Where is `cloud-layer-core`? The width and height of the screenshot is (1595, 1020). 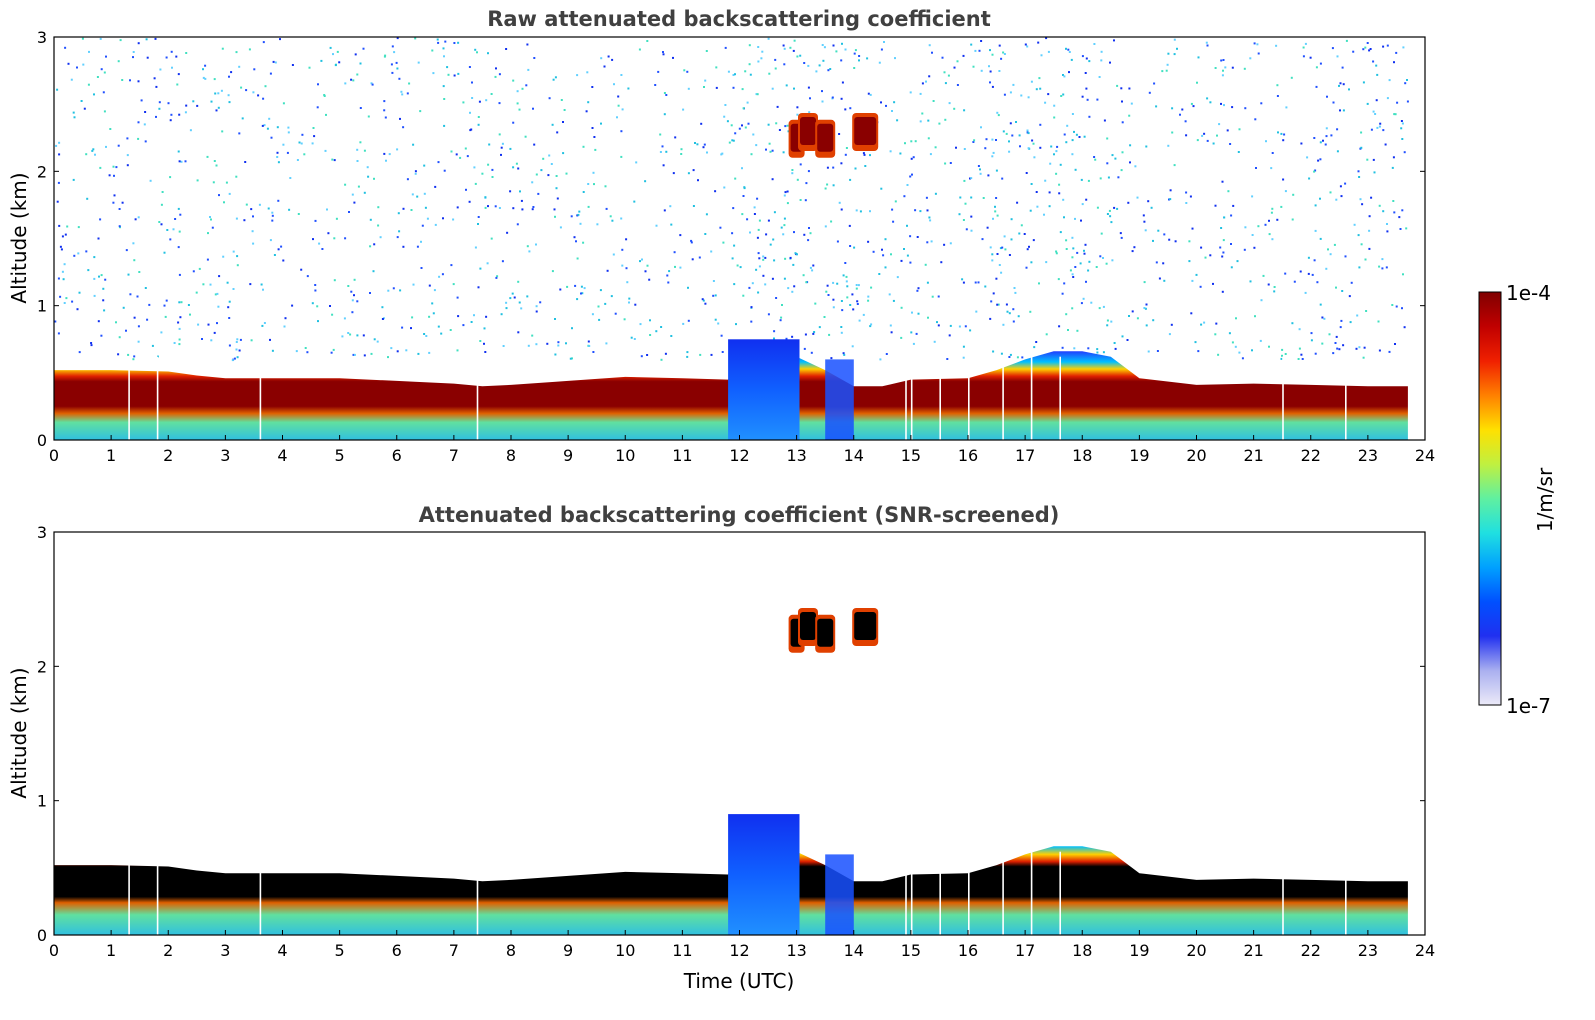
cloud-layer-core is located at coordinates (808, 626).